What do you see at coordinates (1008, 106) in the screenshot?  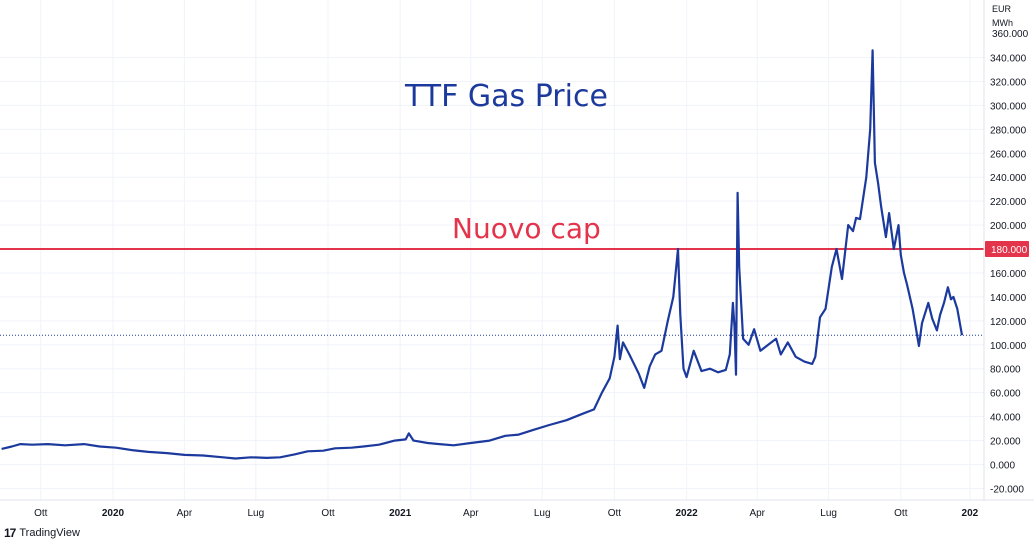 I see `y-tick-label: 300.000` at bounding box center [1008, 106].